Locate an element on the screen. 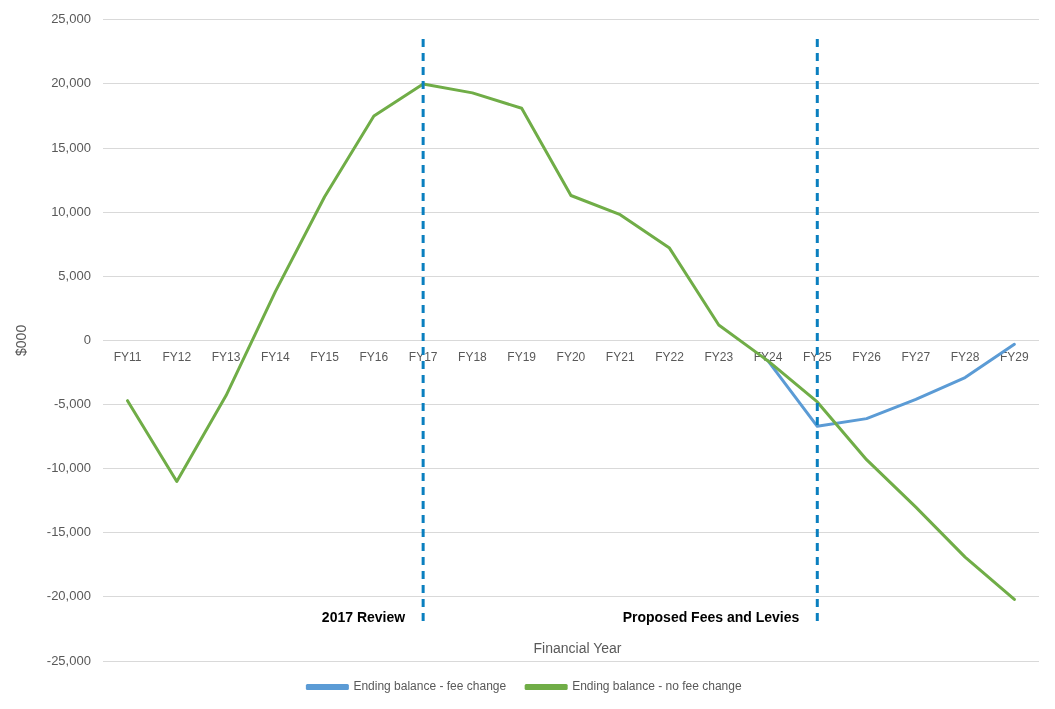  x-tick-label: FY19 is located at coordinates (522, 356).